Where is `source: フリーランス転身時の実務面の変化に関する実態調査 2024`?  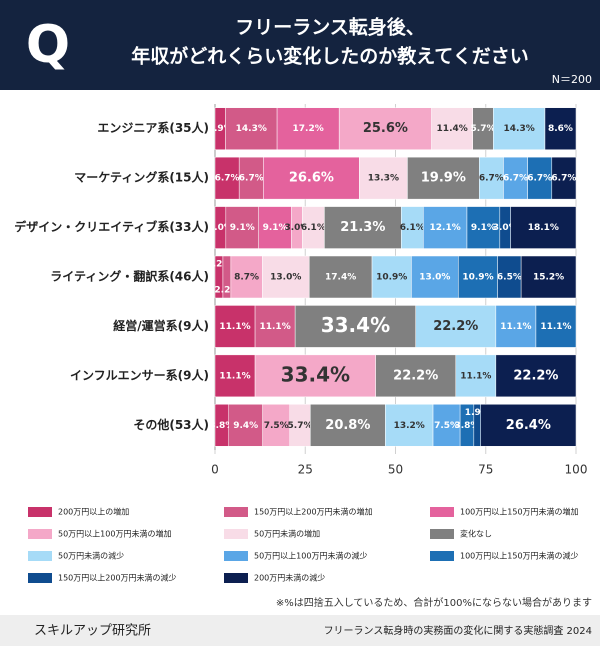 source: フリーランス転身時の実務面の変化に関する実態調査 2024 is located at coordinates (458, 630).